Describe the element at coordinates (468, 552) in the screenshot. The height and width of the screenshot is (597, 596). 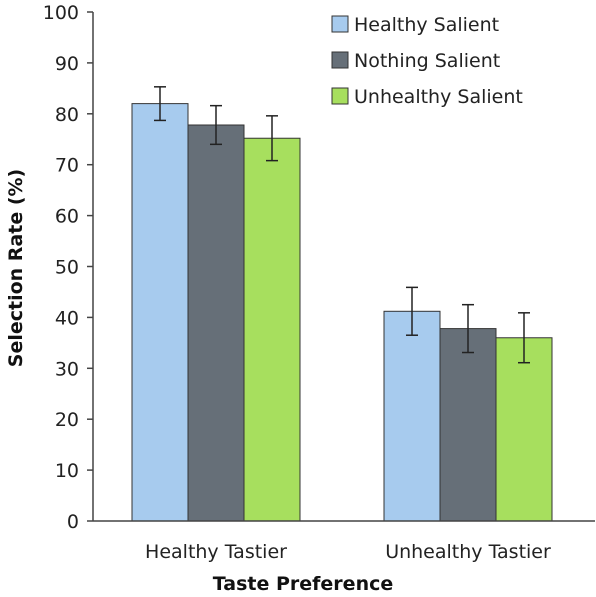
I see `x-tick-label: Unhealthy Tastier` at that location.